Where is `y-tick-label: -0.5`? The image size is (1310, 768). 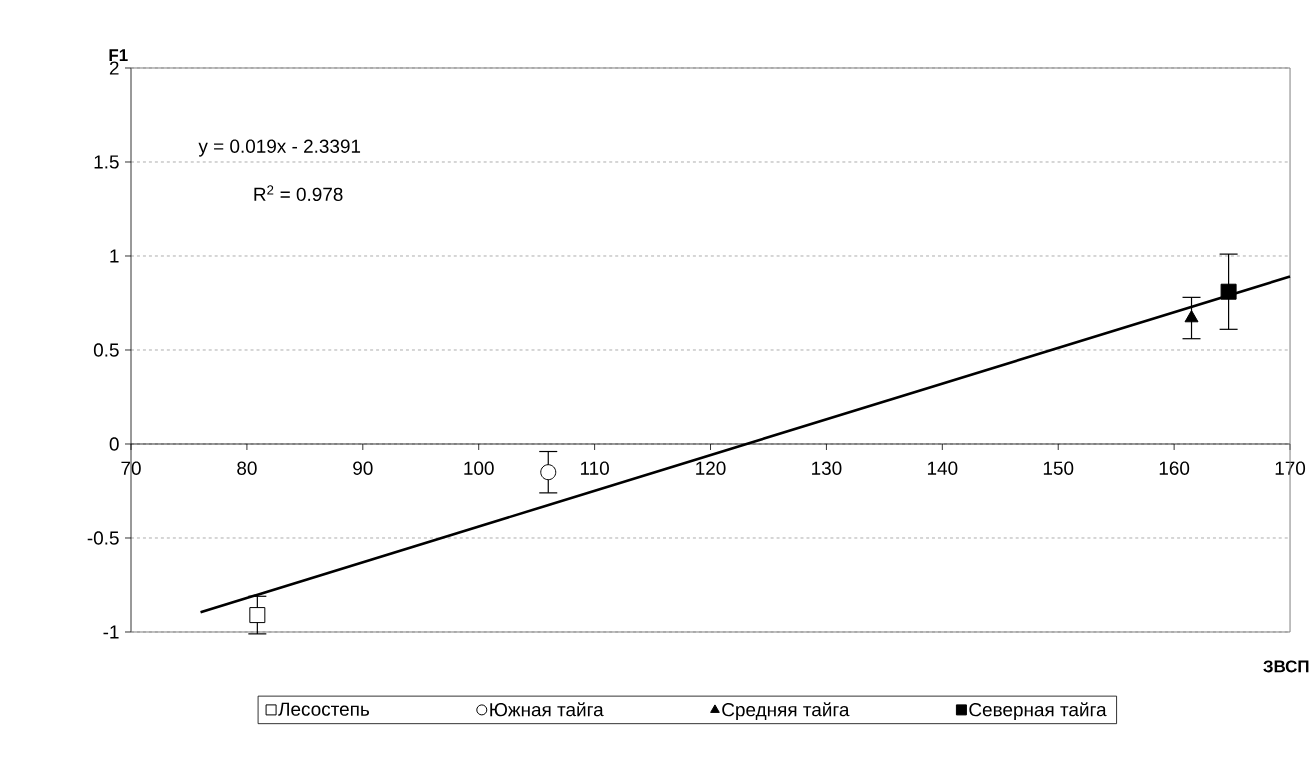
y-tick-label: -0.5 is located at coordinates (103, 538).